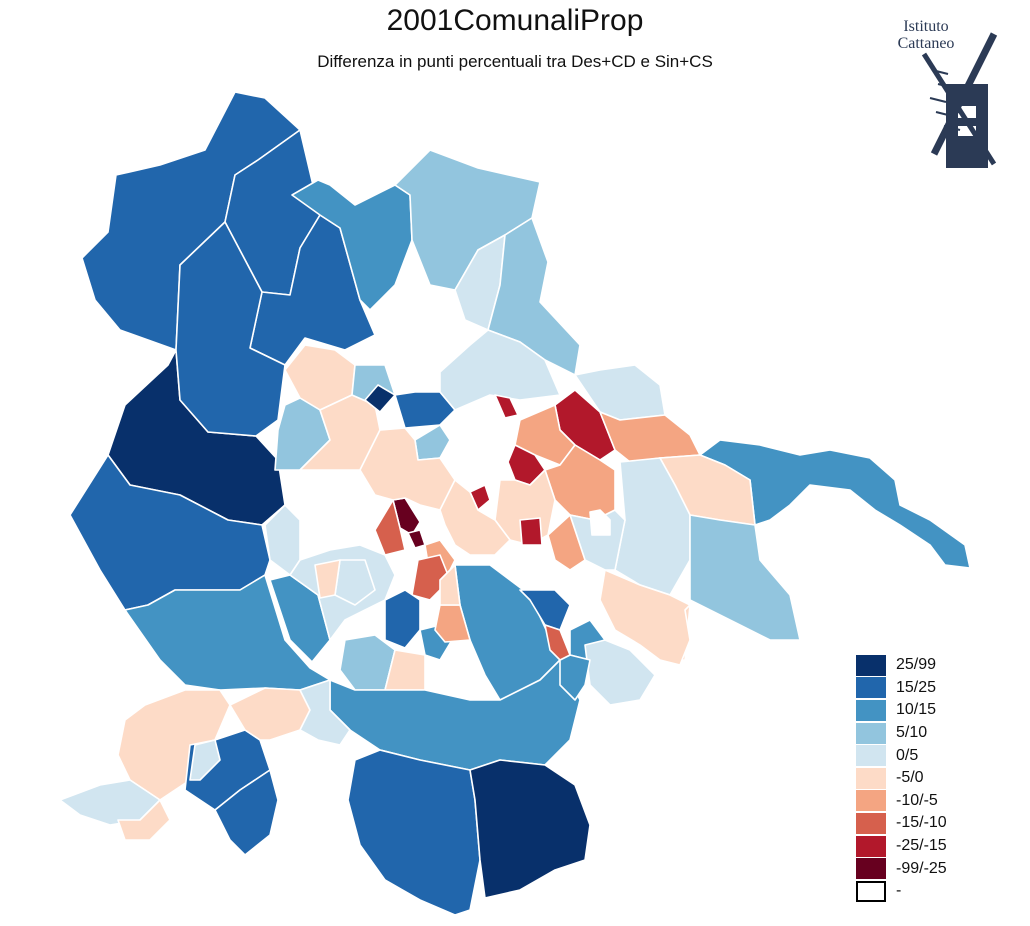 This screenshot has width=1030, height=926. What do you see at coordinates (916, 665) in the screenshot?
I see `legend-label: 25/99` at bounding box center [916, 665].